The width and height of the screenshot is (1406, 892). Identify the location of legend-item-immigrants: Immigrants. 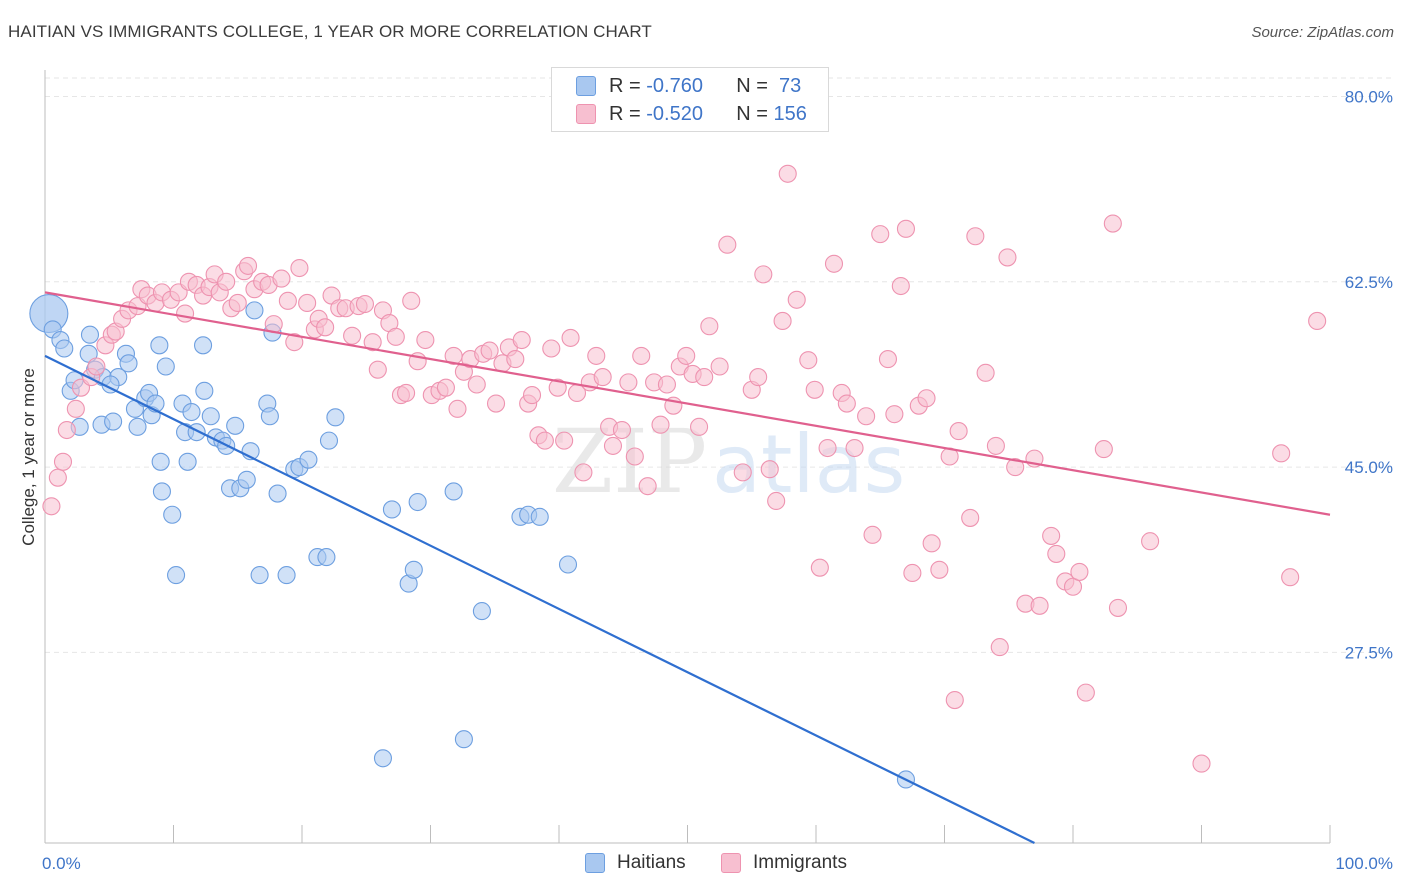
(784, 863).